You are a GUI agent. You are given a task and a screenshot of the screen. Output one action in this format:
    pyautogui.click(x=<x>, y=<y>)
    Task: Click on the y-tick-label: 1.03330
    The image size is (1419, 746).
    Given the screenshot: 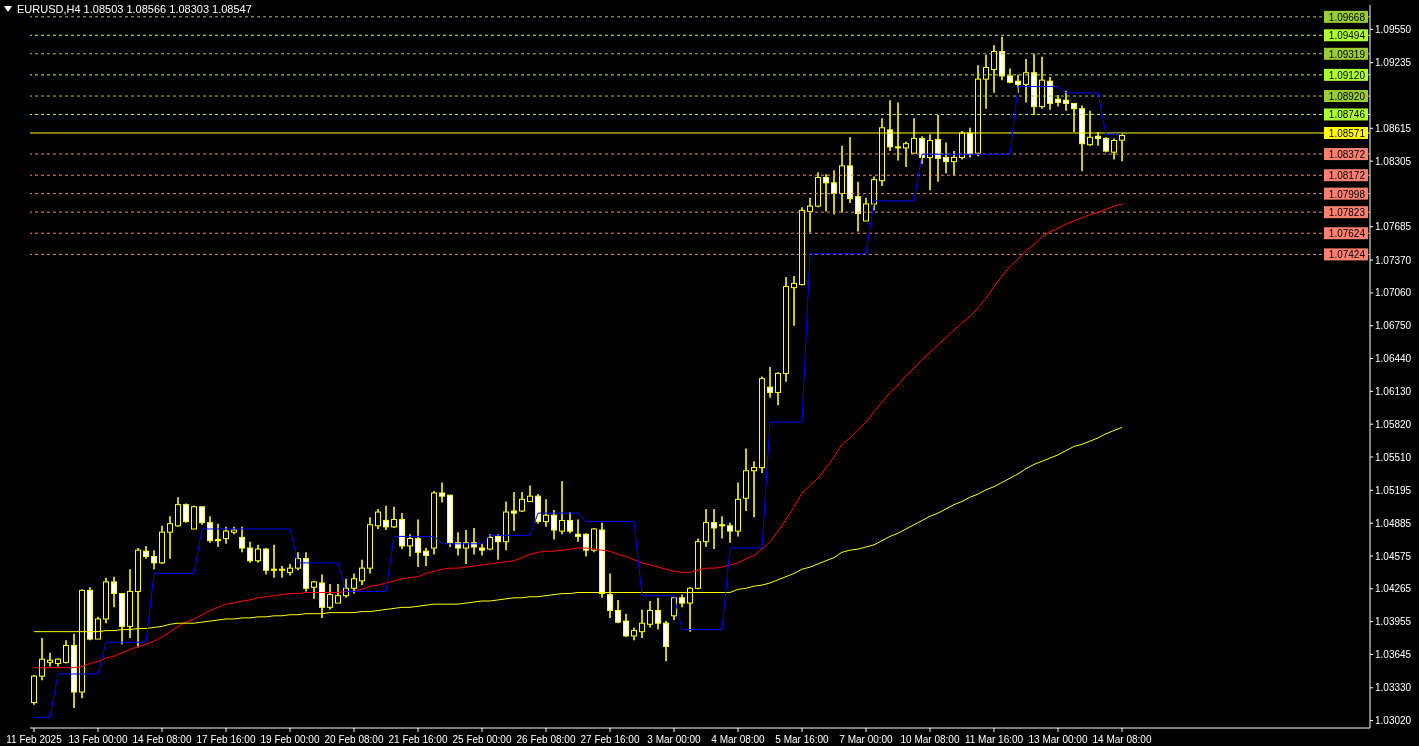 What is the action you would take?
    pyautogui.click(x=1393, y=688)
    